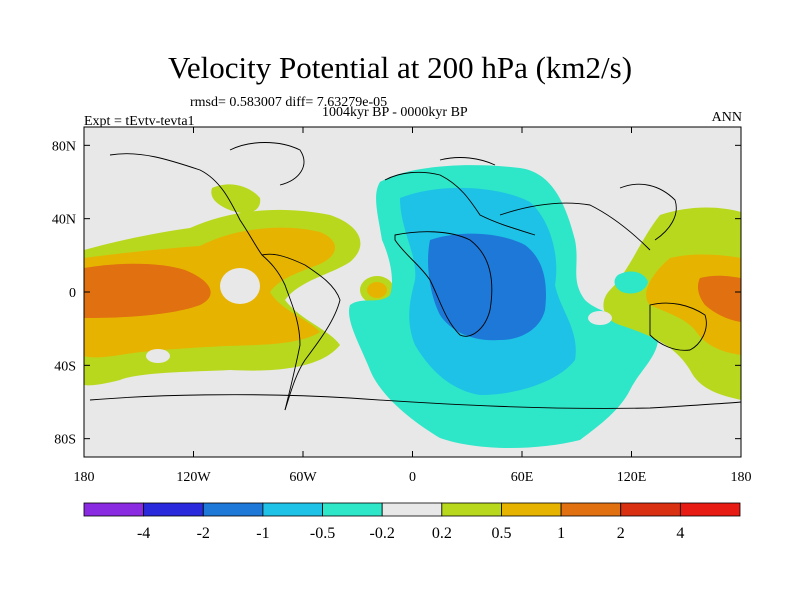  I want to click on chart-period: 1004kyr BP - 0000kyr BP, so click(395, 112).